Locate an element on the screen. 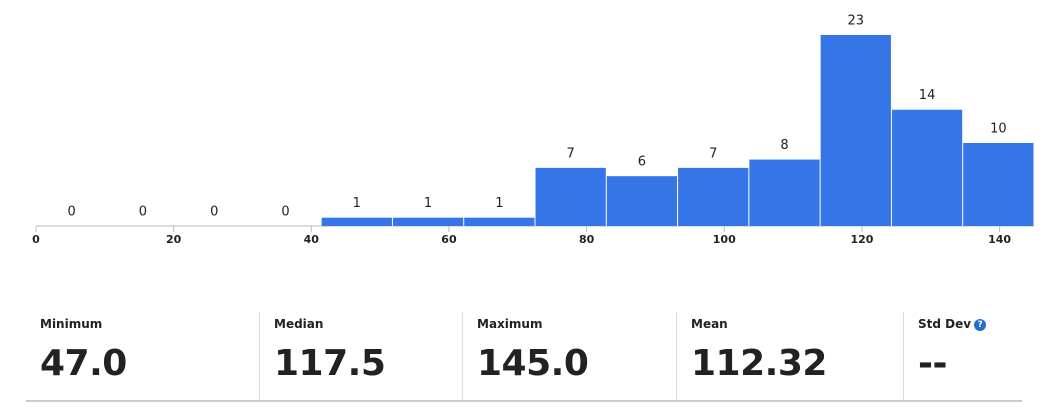 Image resolution: width=1052 pixels, height=408 pixels. stat-value: 145.0 is located at coordinates (533, 363).